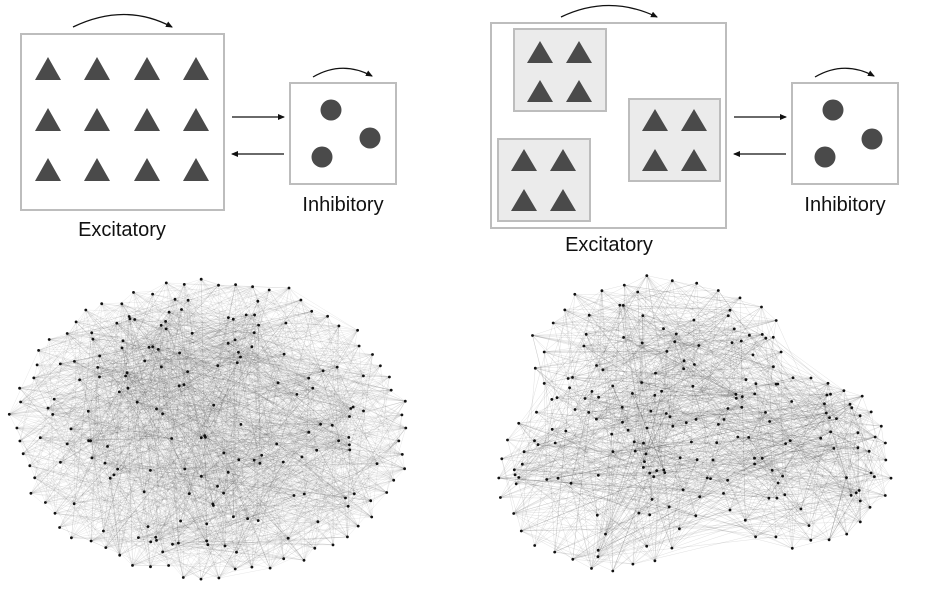 The image size is (926, 589). What do you see at coordinates (122, 119) in the screenshot?
I see `excitatory-neurons` at bounding box center [122, 119].